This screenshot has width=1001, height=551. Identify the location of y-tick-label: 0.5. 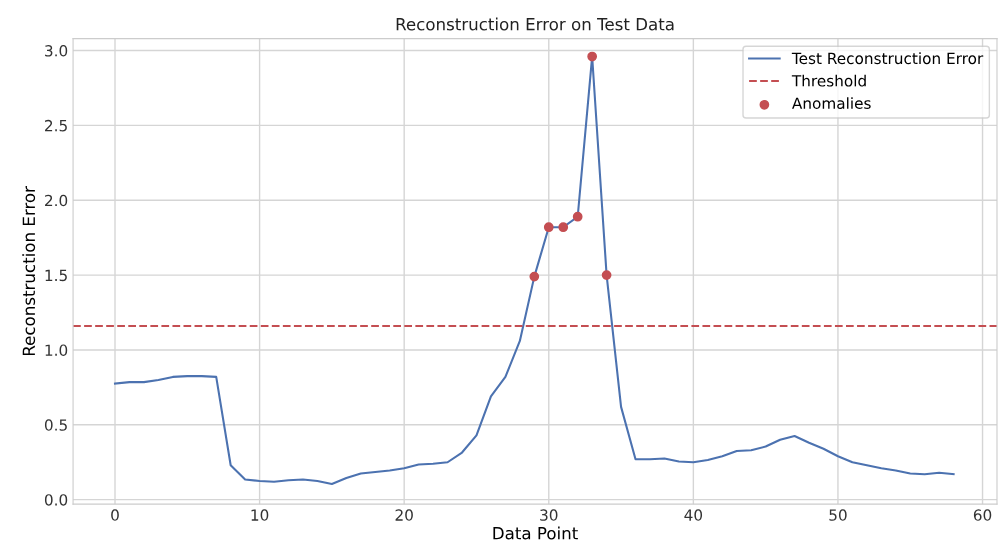
(55, 425).